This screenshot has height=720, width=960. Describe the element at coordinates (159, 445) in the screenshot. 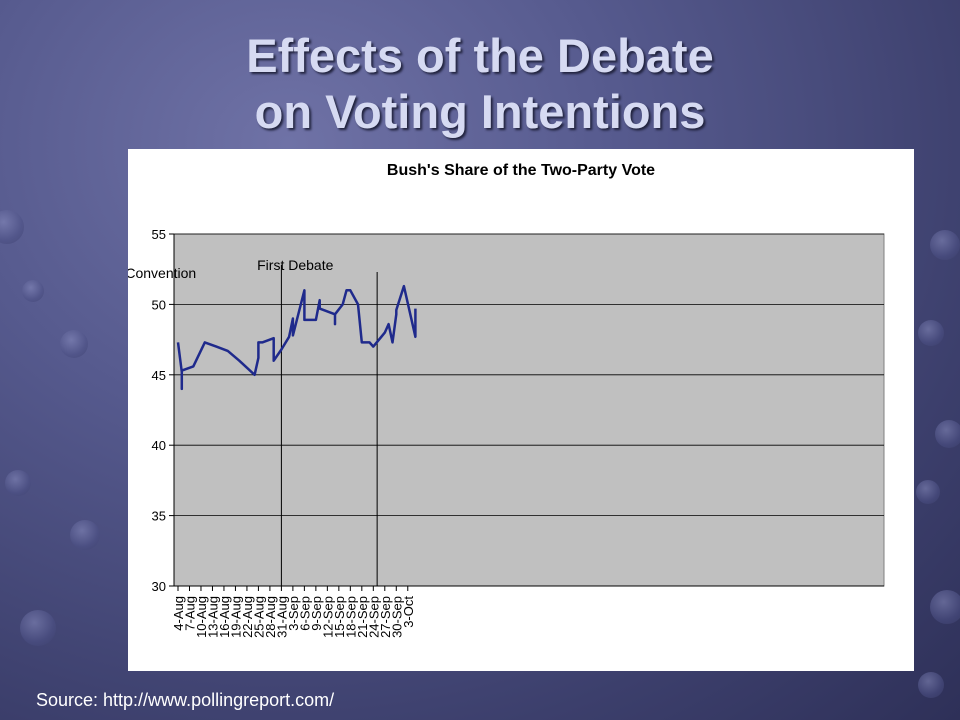

I see `y-tick-label: 40` at that location.